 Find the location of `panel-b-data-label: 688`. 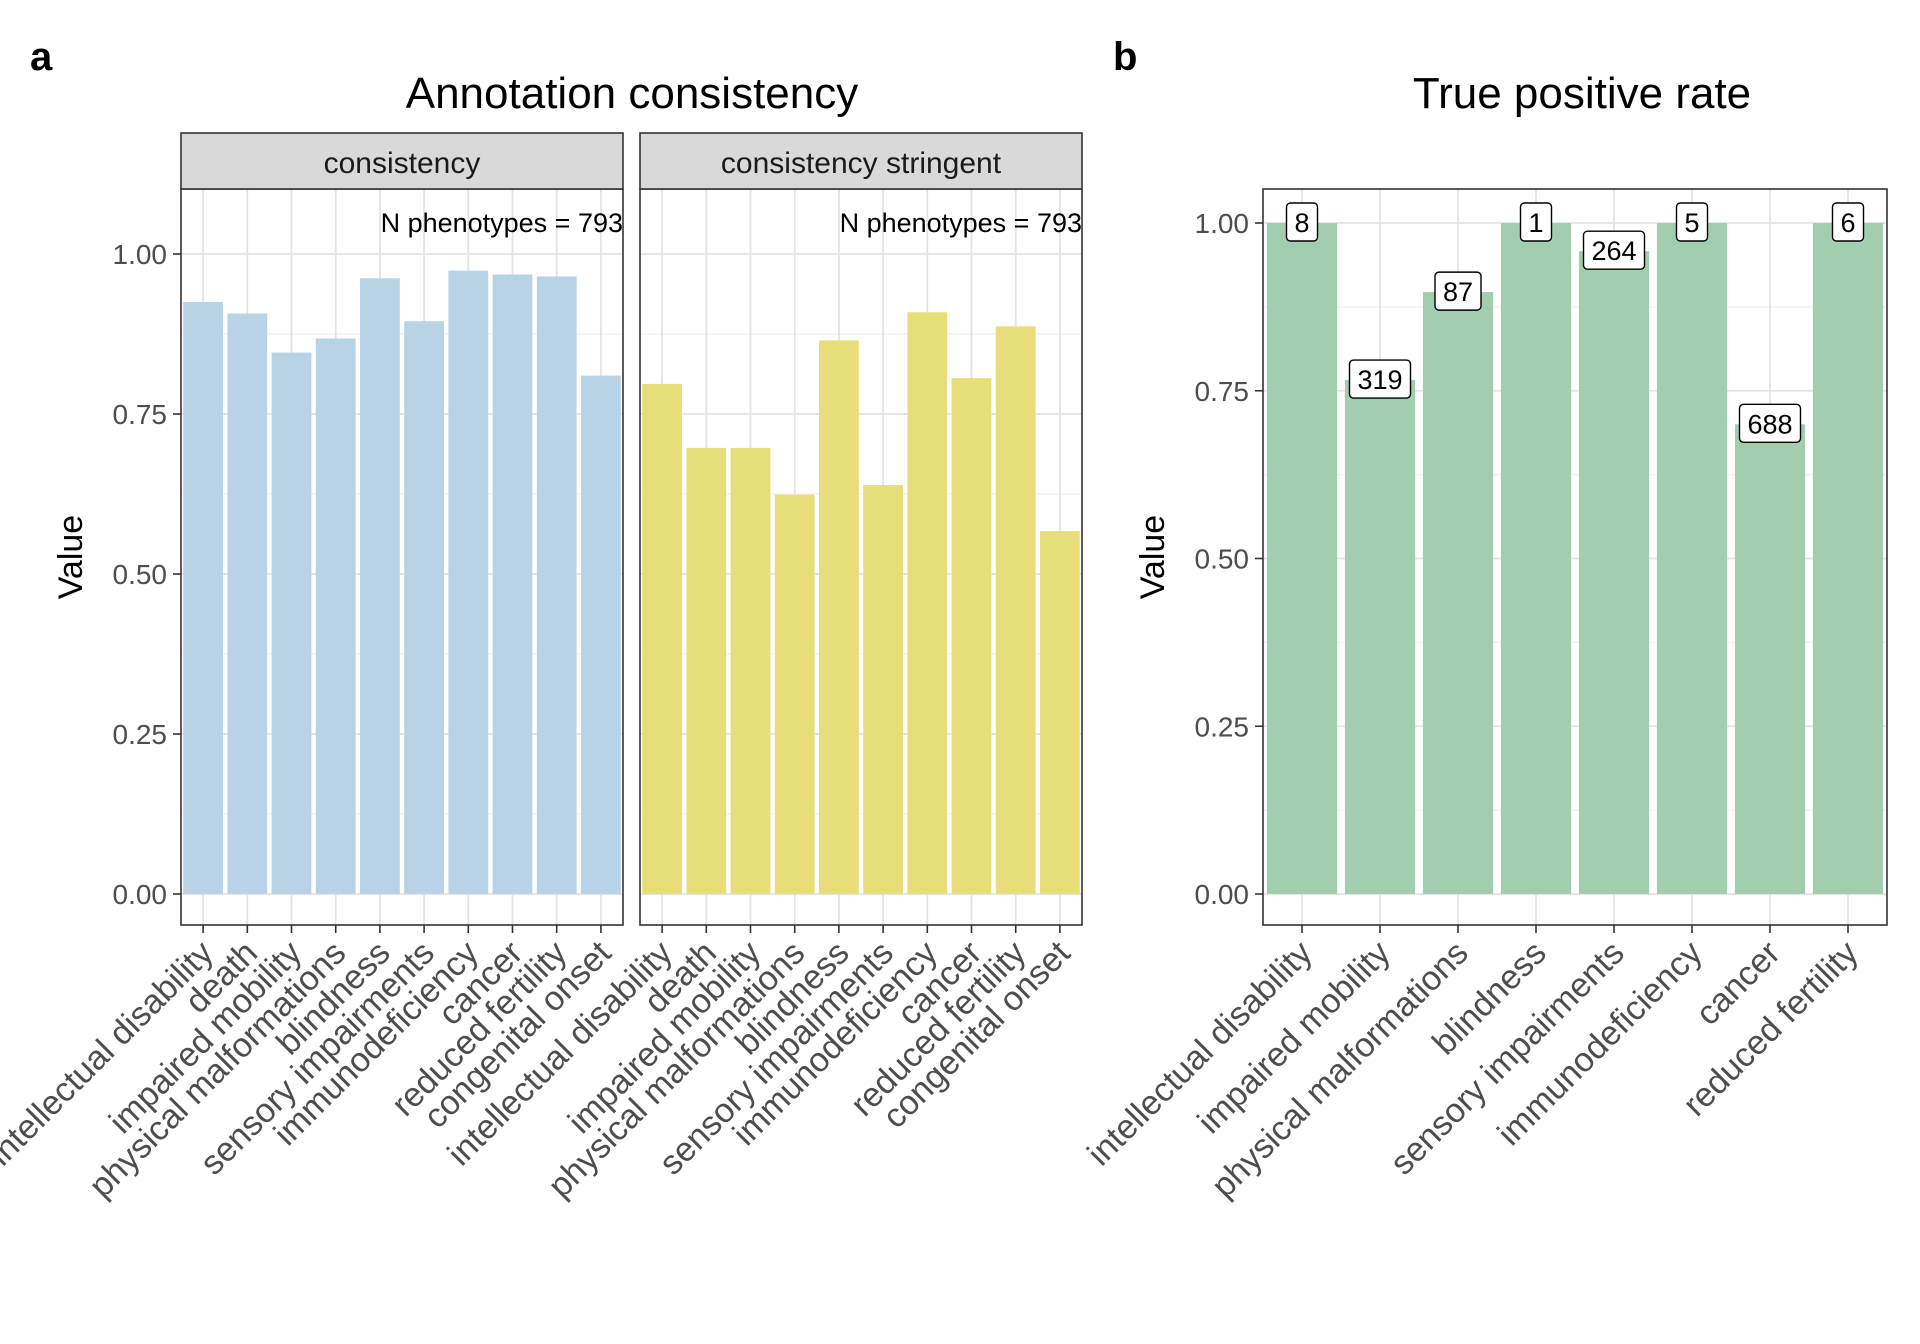

panel-b-data-label: 688 is located at coordinates (1769, 424).